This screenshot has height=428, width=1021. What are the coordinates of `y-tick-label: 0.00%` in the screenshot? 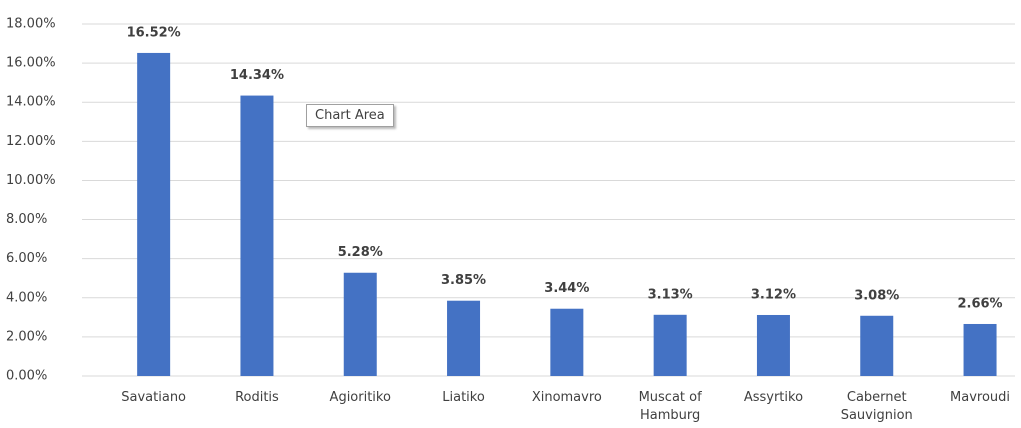 It's located at (26, 376).